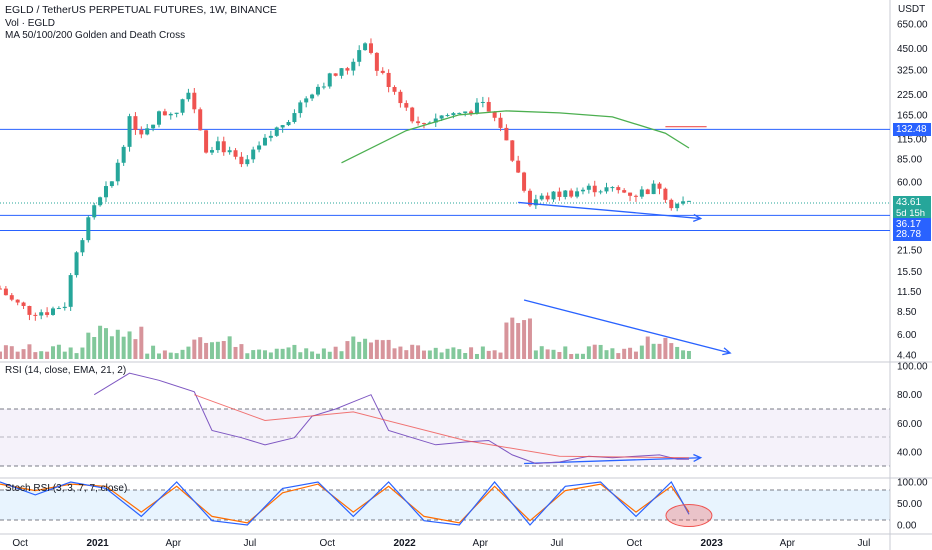  Describe the element at coordinates (515, 137) in the screenshot. I see `ma-line` at that location.